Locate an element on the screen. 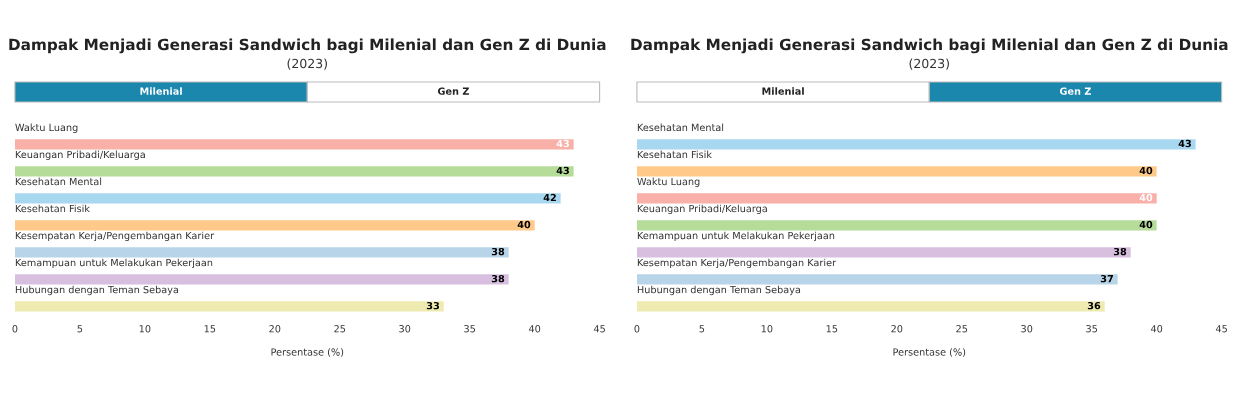 The width and height of the screenshot is (1244, 400). data-label: 36 is located at coordinates (1094, 305).